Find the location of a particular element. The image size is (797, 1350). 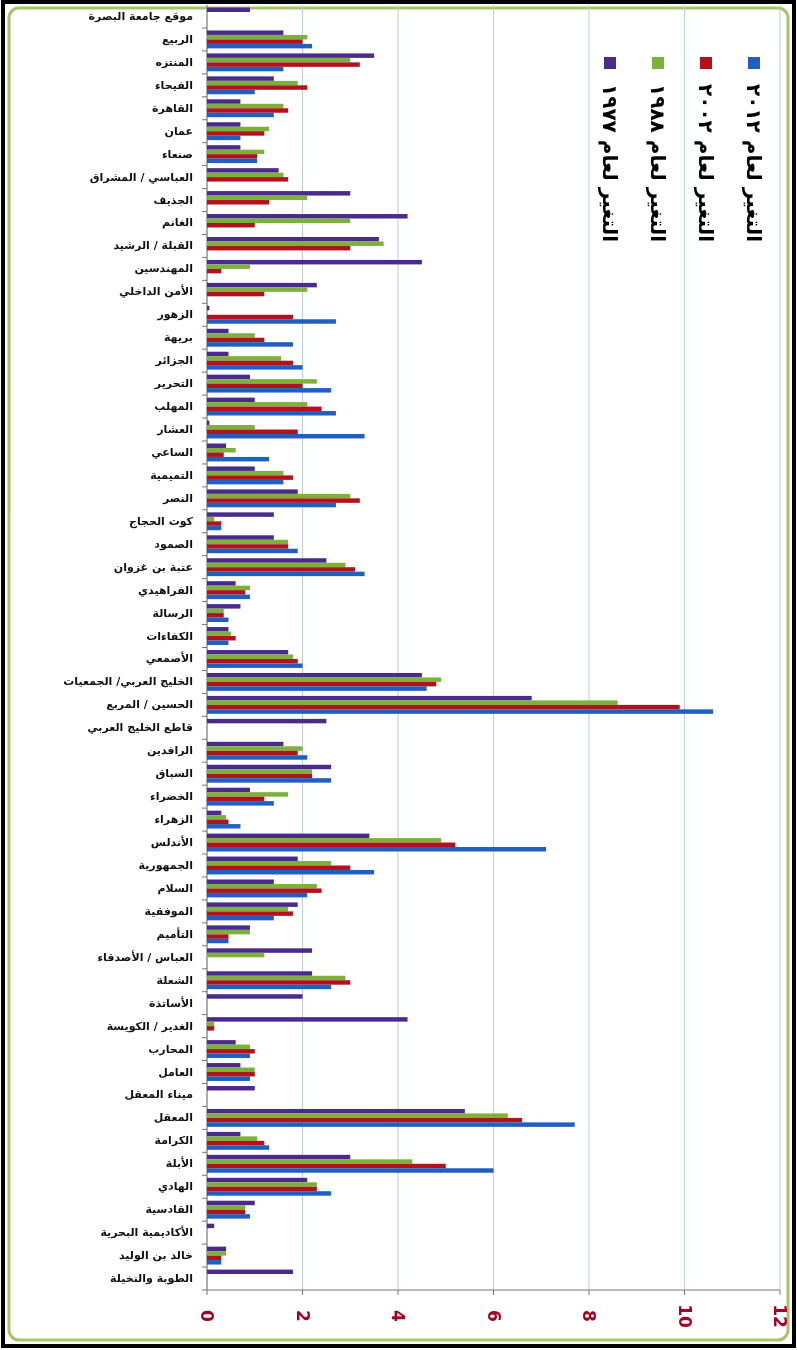

y-tick-label: الرافدين is located at coordinates (169, 751).